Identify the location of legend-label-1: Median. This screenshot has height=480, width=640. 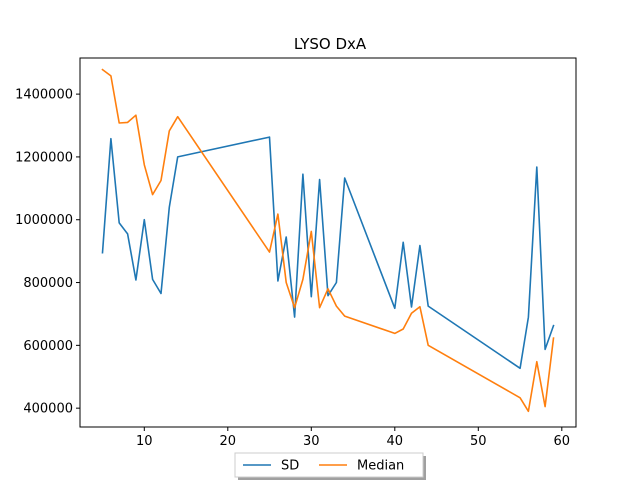
(380, 466).